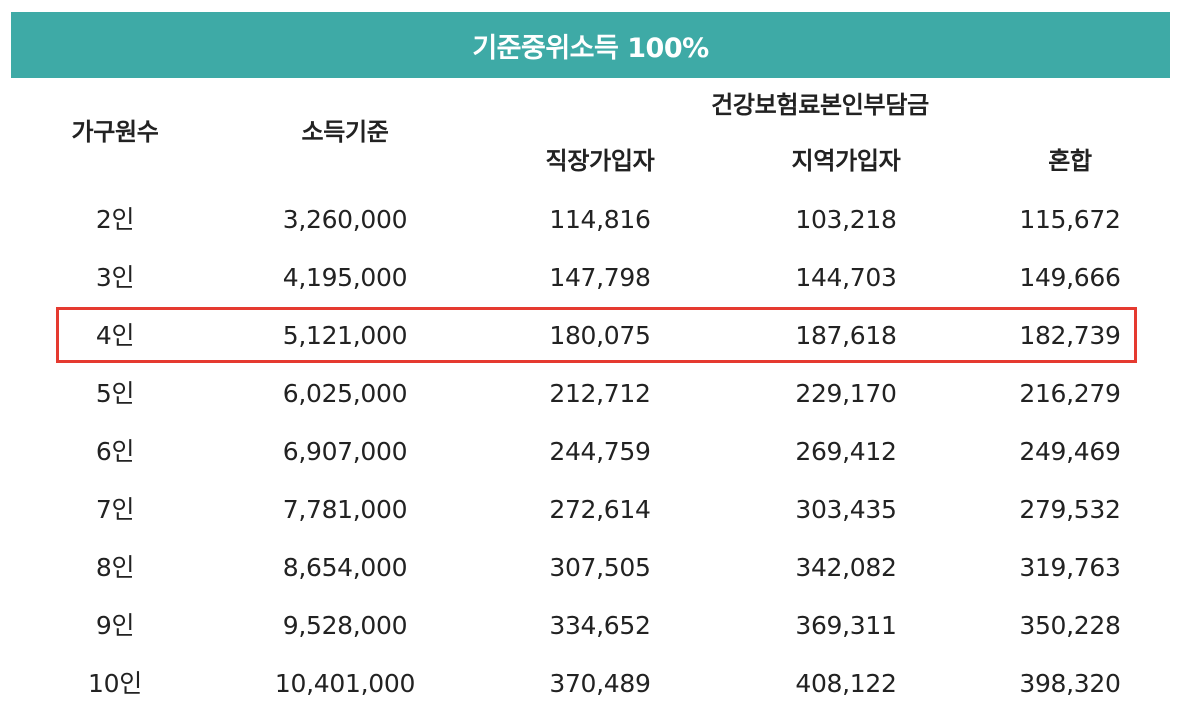  Describe the element at coordinates (1070, 219) in the screenshot. I see `mixed-premium-cell: 115,672` at that location.